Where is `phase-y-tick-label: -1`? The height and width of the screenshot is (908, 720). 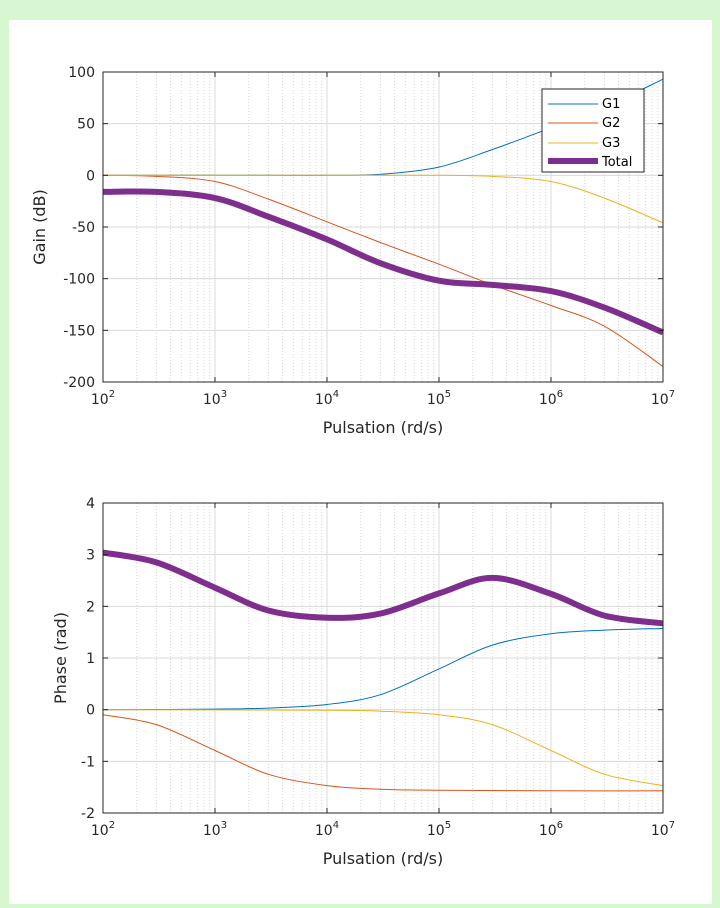
phase-y-tick-label: -1 is located at coordinates (88, 762).